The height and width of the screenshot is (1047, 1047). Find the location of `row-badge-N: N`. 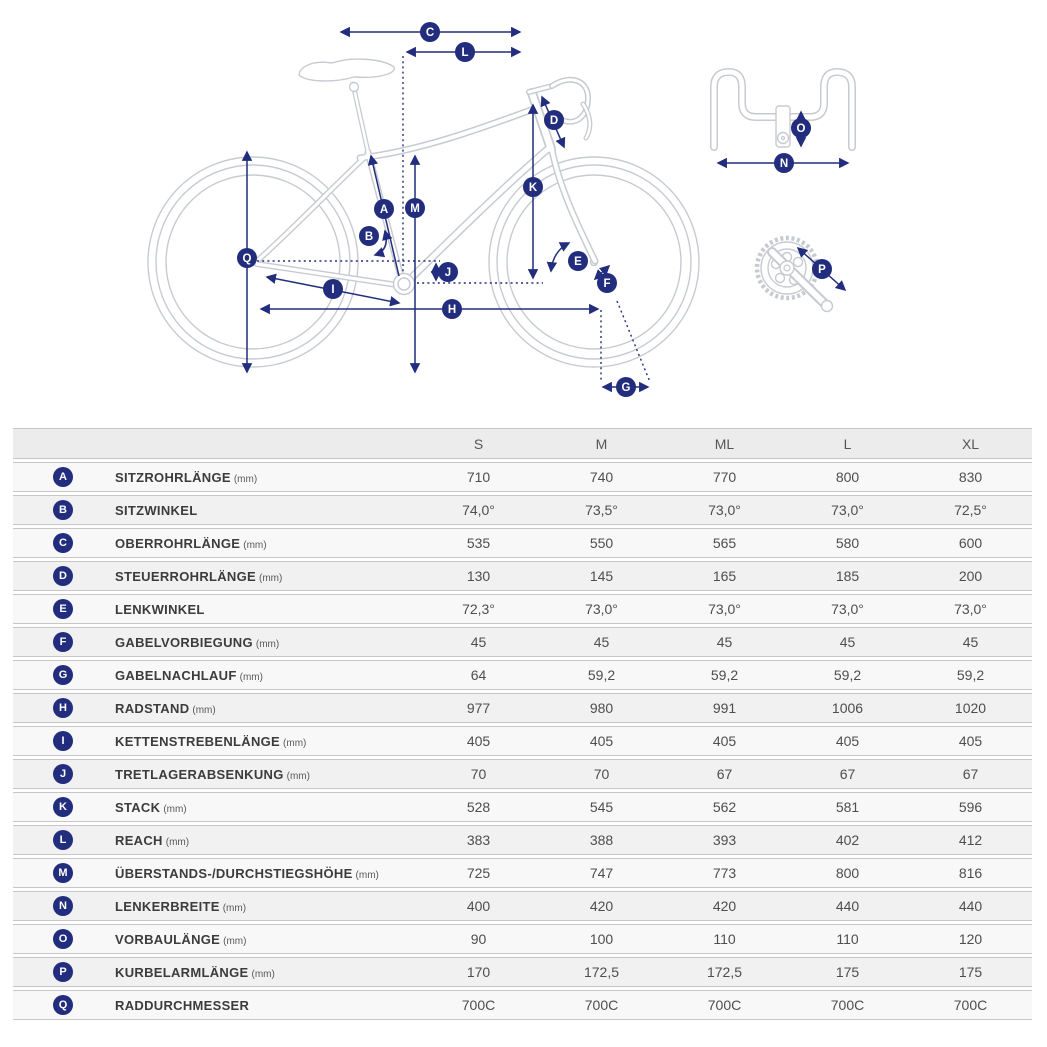

row-badge-N: N is located at coordinates (63, 906).